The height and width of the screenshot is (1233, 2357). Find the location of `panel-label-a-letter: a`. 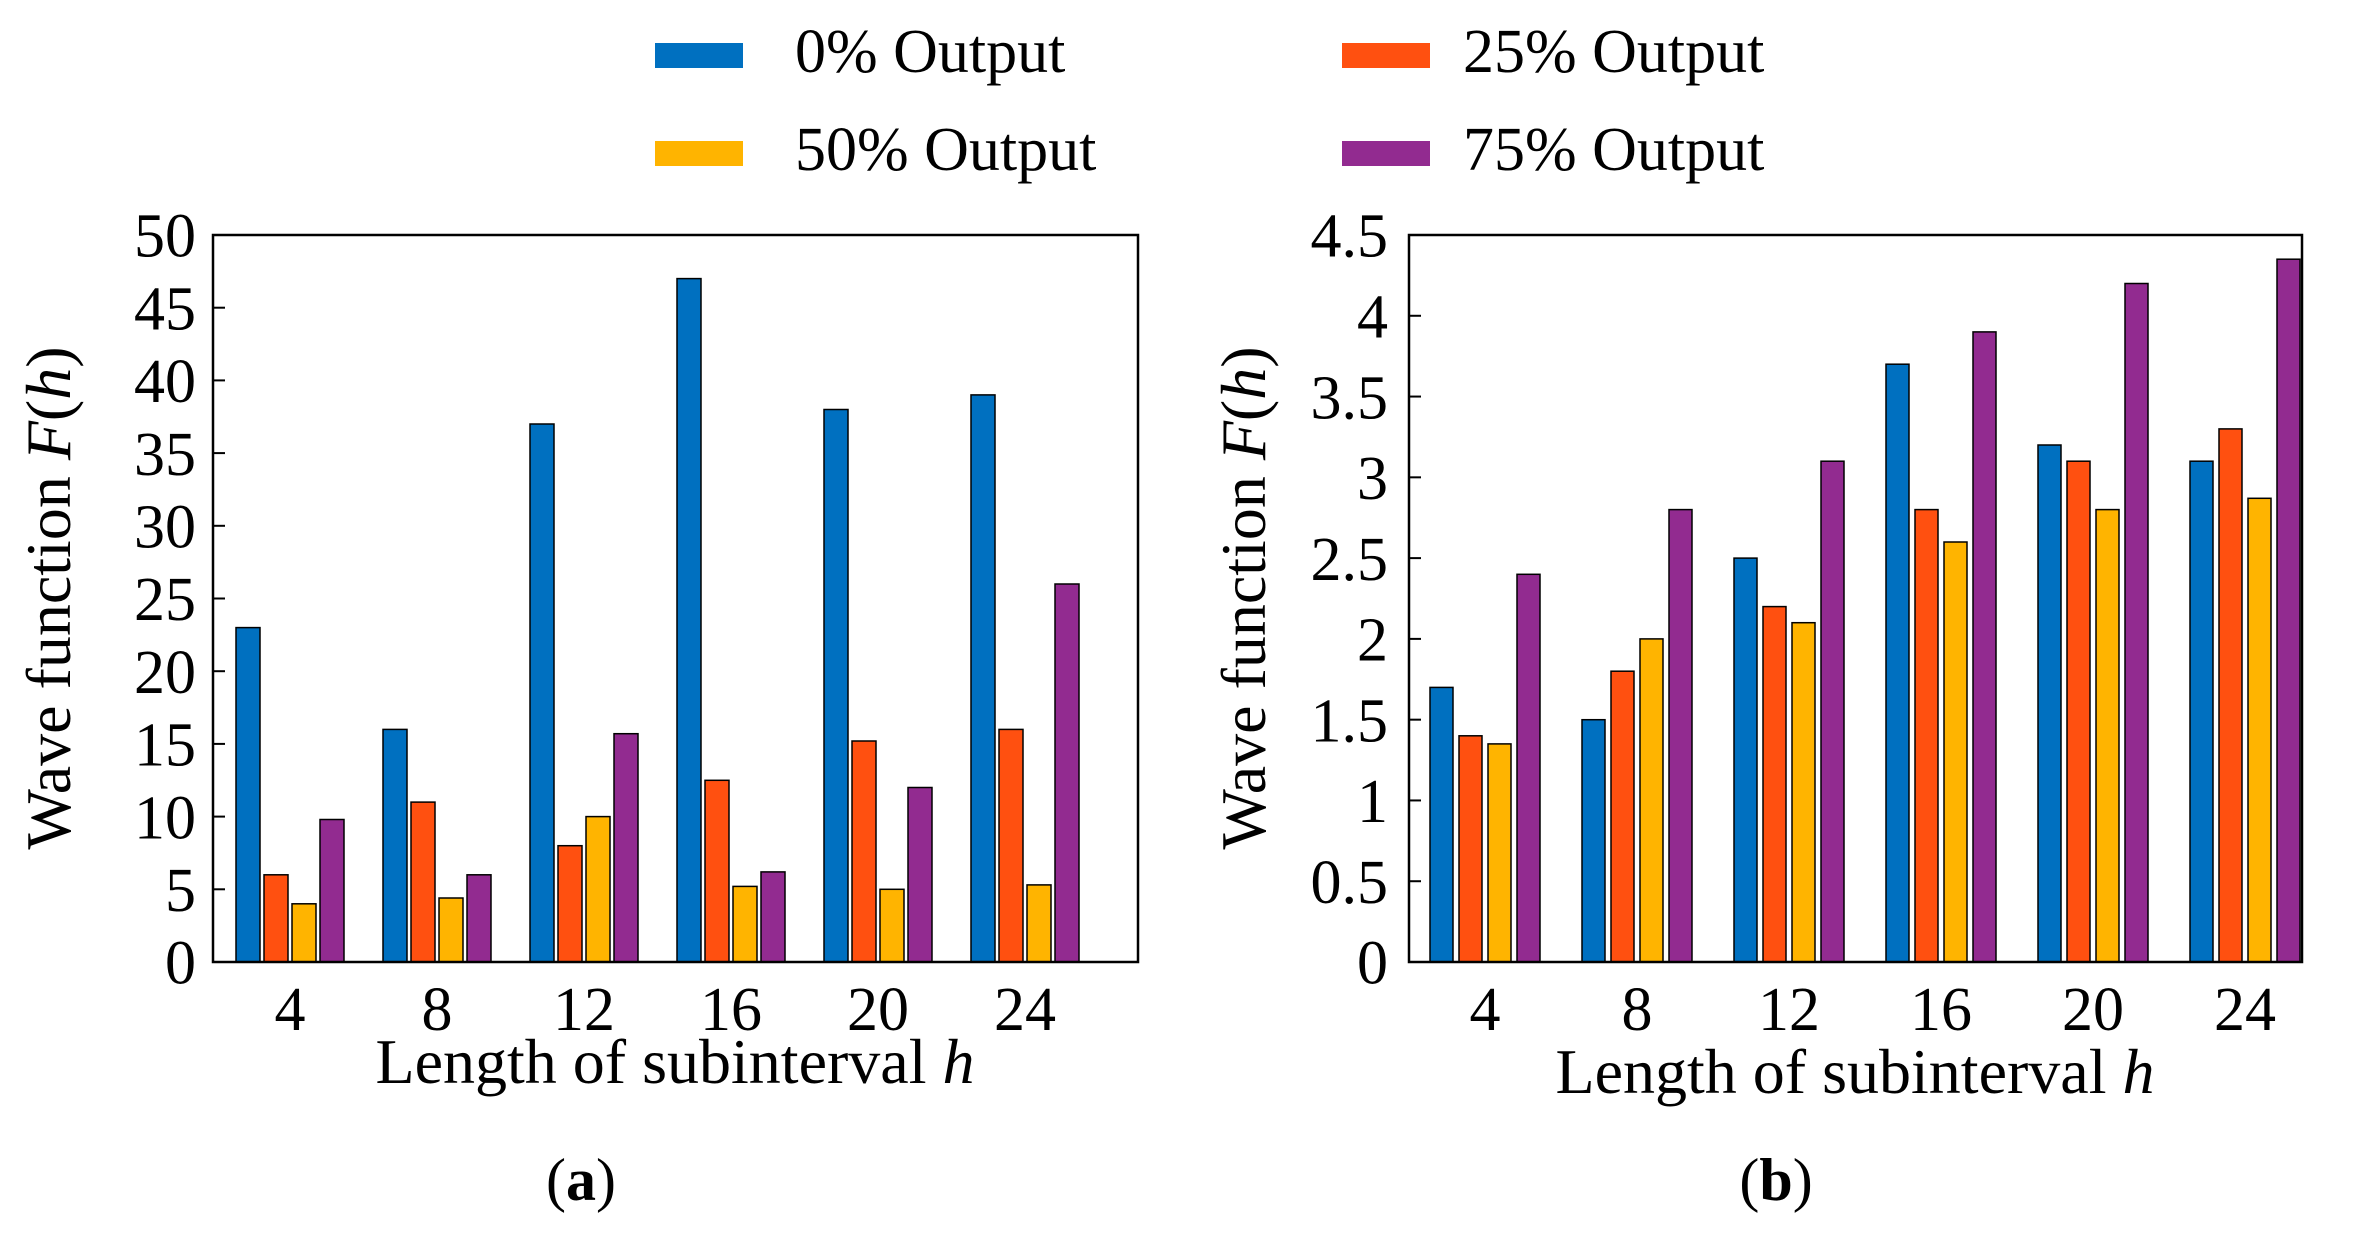

panel-label-a-letter: a is located at coordinates (581, 1180).